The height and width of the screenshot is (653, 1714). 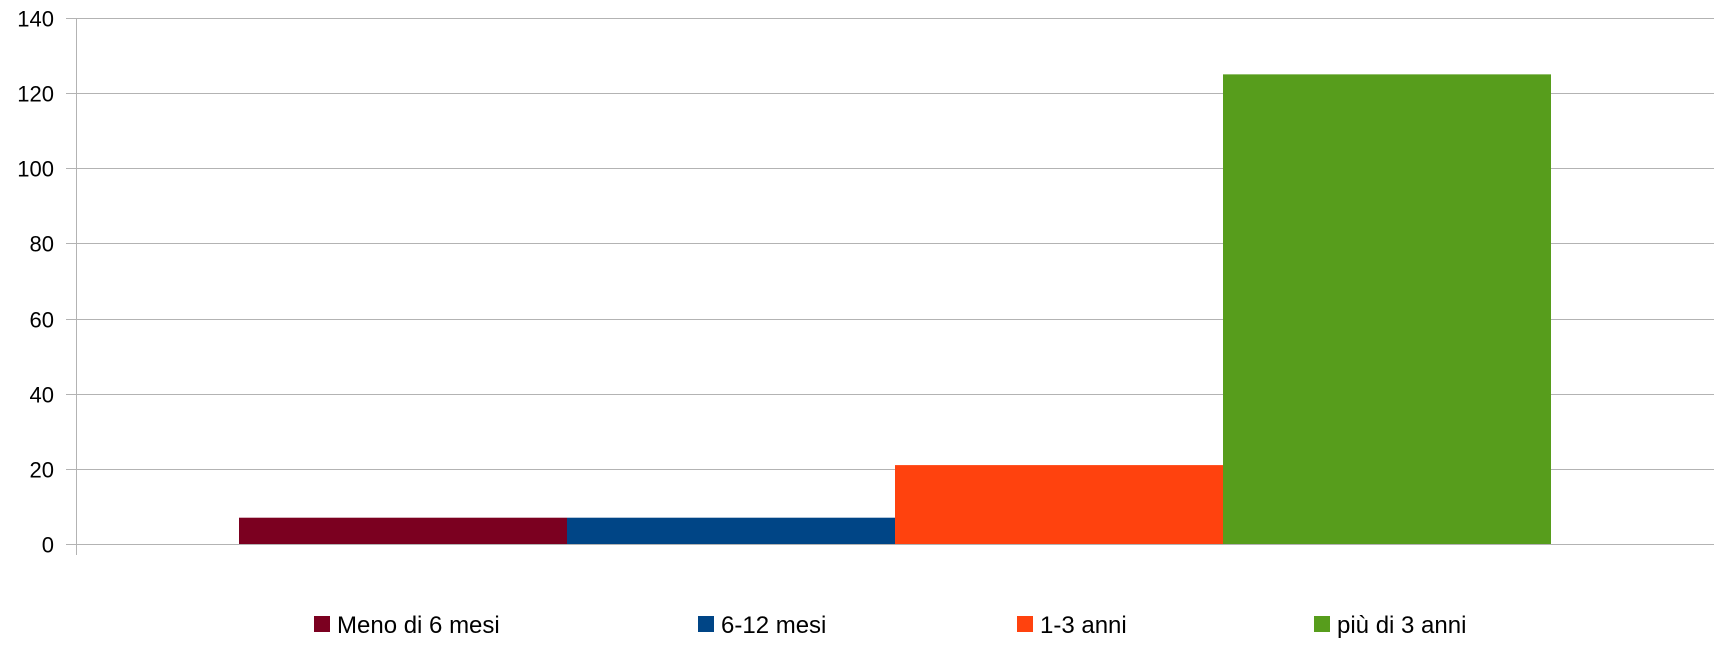 I want to click on y-tick-label: 20, so click(x=42, y=470).